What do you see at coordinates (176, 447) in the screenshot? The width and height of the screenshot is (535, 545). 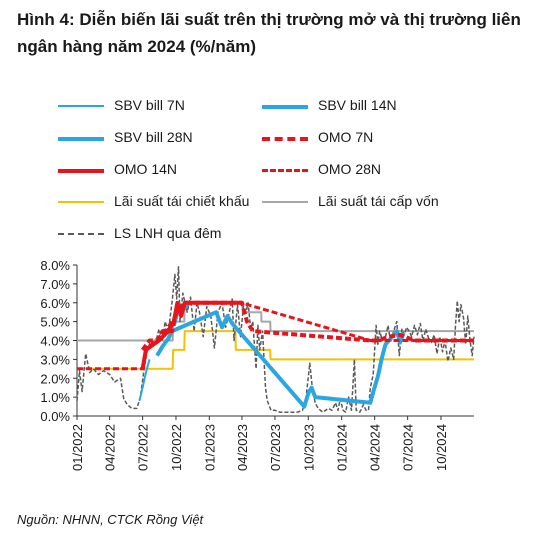 I see `x-tick-label: 10/2022` at bounding box center [176, 447].